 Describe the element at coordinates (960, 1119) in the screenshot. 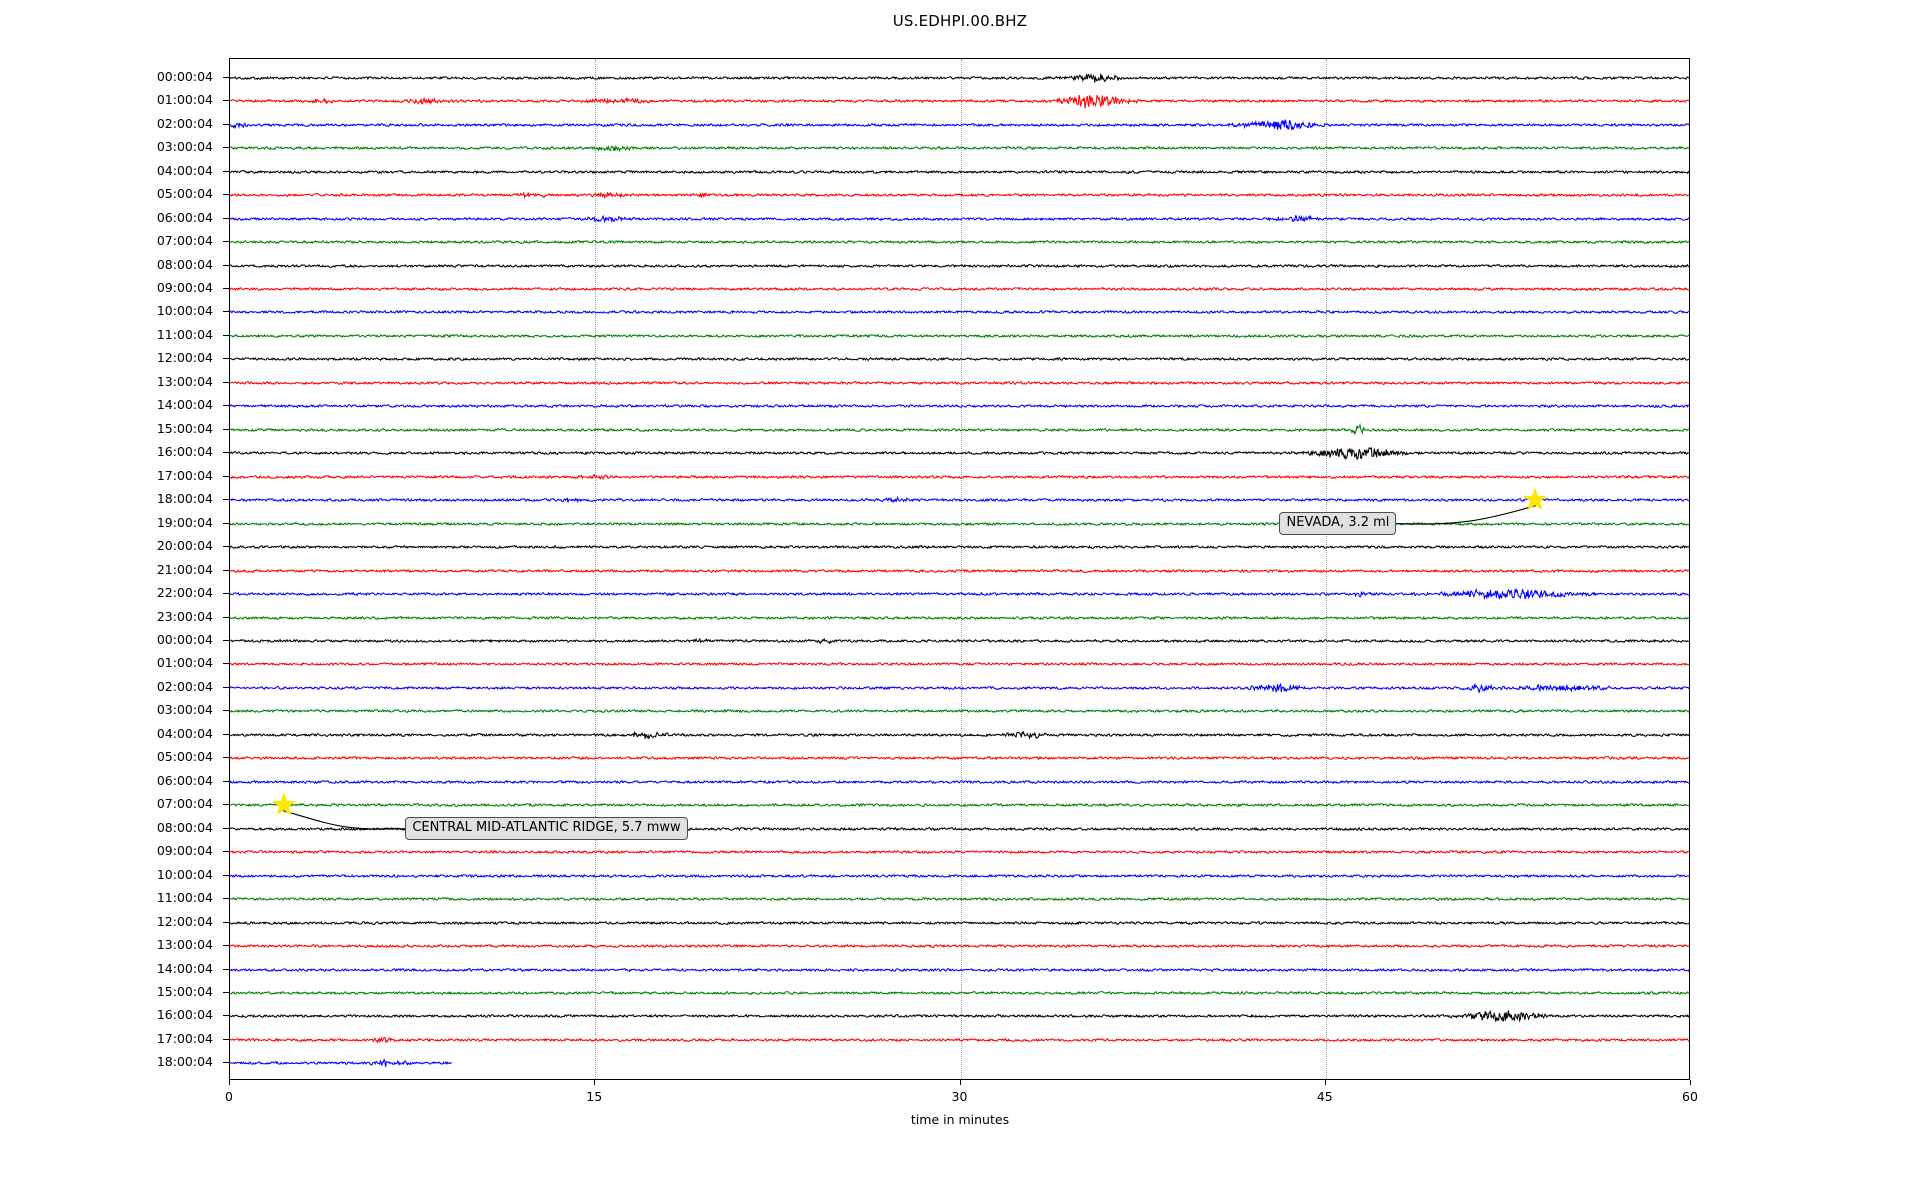

I see `x-axis-title: time in minutes` at that location.